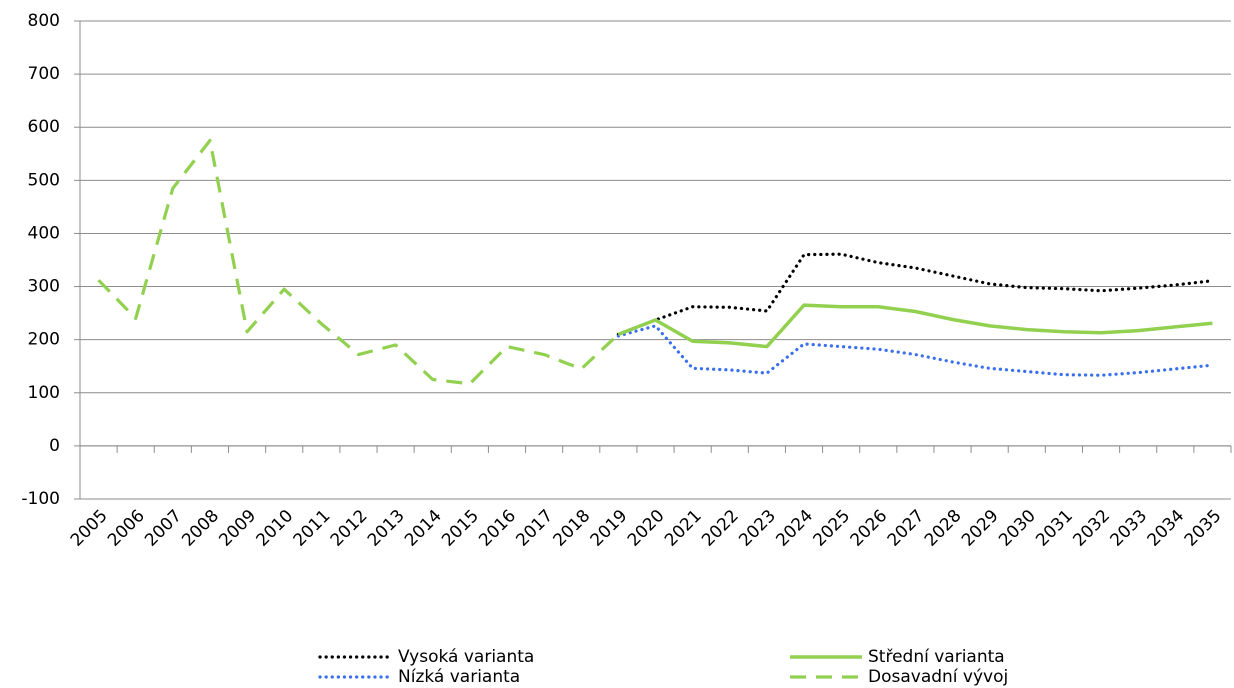 This screenshot has height=688, width=1234. What do you see at coordinates (460, 528) in the screenshot?
I see `x-tick-label: 2015` at bounding box center [460, 528].